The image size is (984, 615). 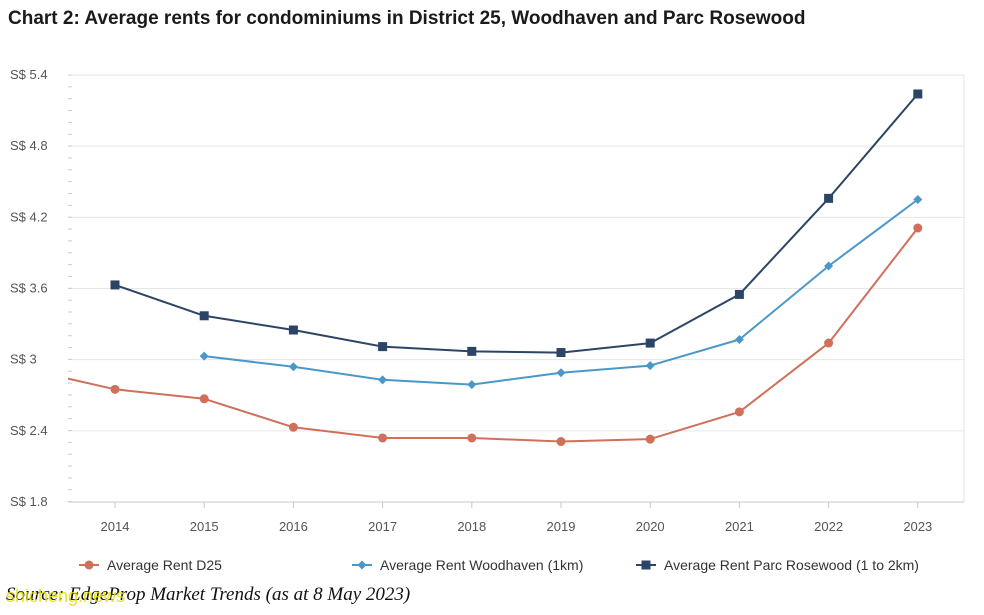 What do you see at coordinates (29, 145) in the screenshot?
I see `y-tick-label: S$ 4.8` at bounding box center [29, 145].